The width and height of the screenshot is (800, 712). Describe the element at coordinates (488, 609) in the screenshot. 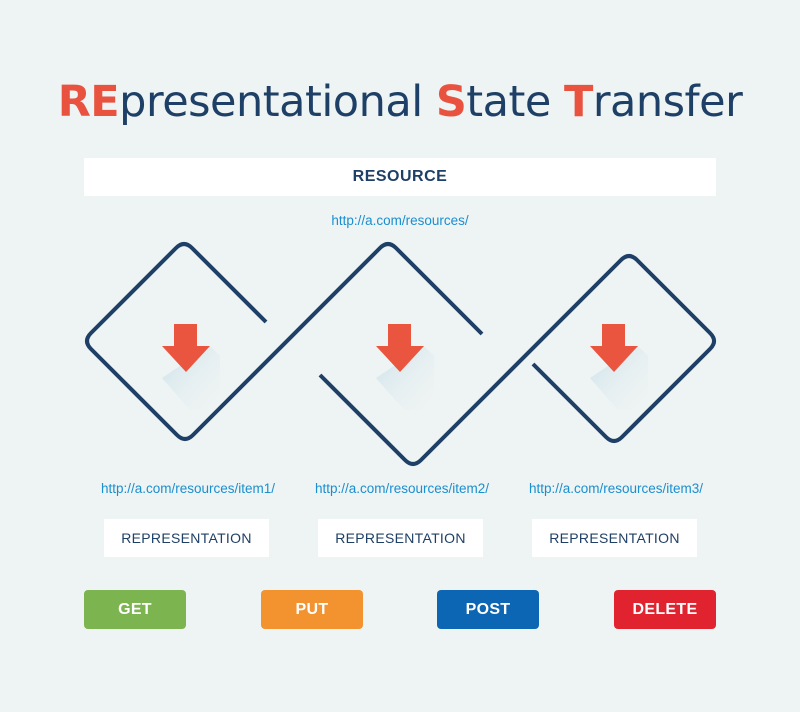

I see `post-button: POST` at that location.